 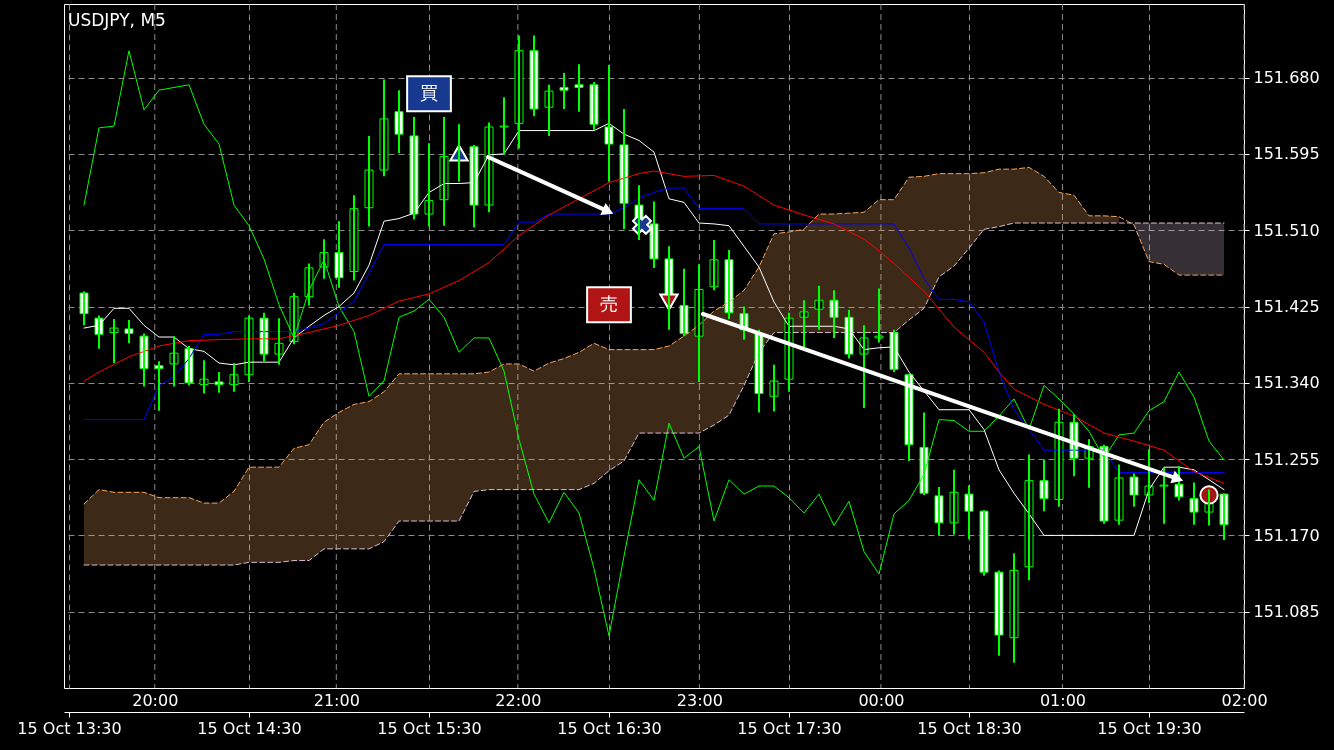 What do you see at coordinates (155, 700) in the screenshot?
I see `x2-tick-label: 20:00` at bounding box center [155, 700].